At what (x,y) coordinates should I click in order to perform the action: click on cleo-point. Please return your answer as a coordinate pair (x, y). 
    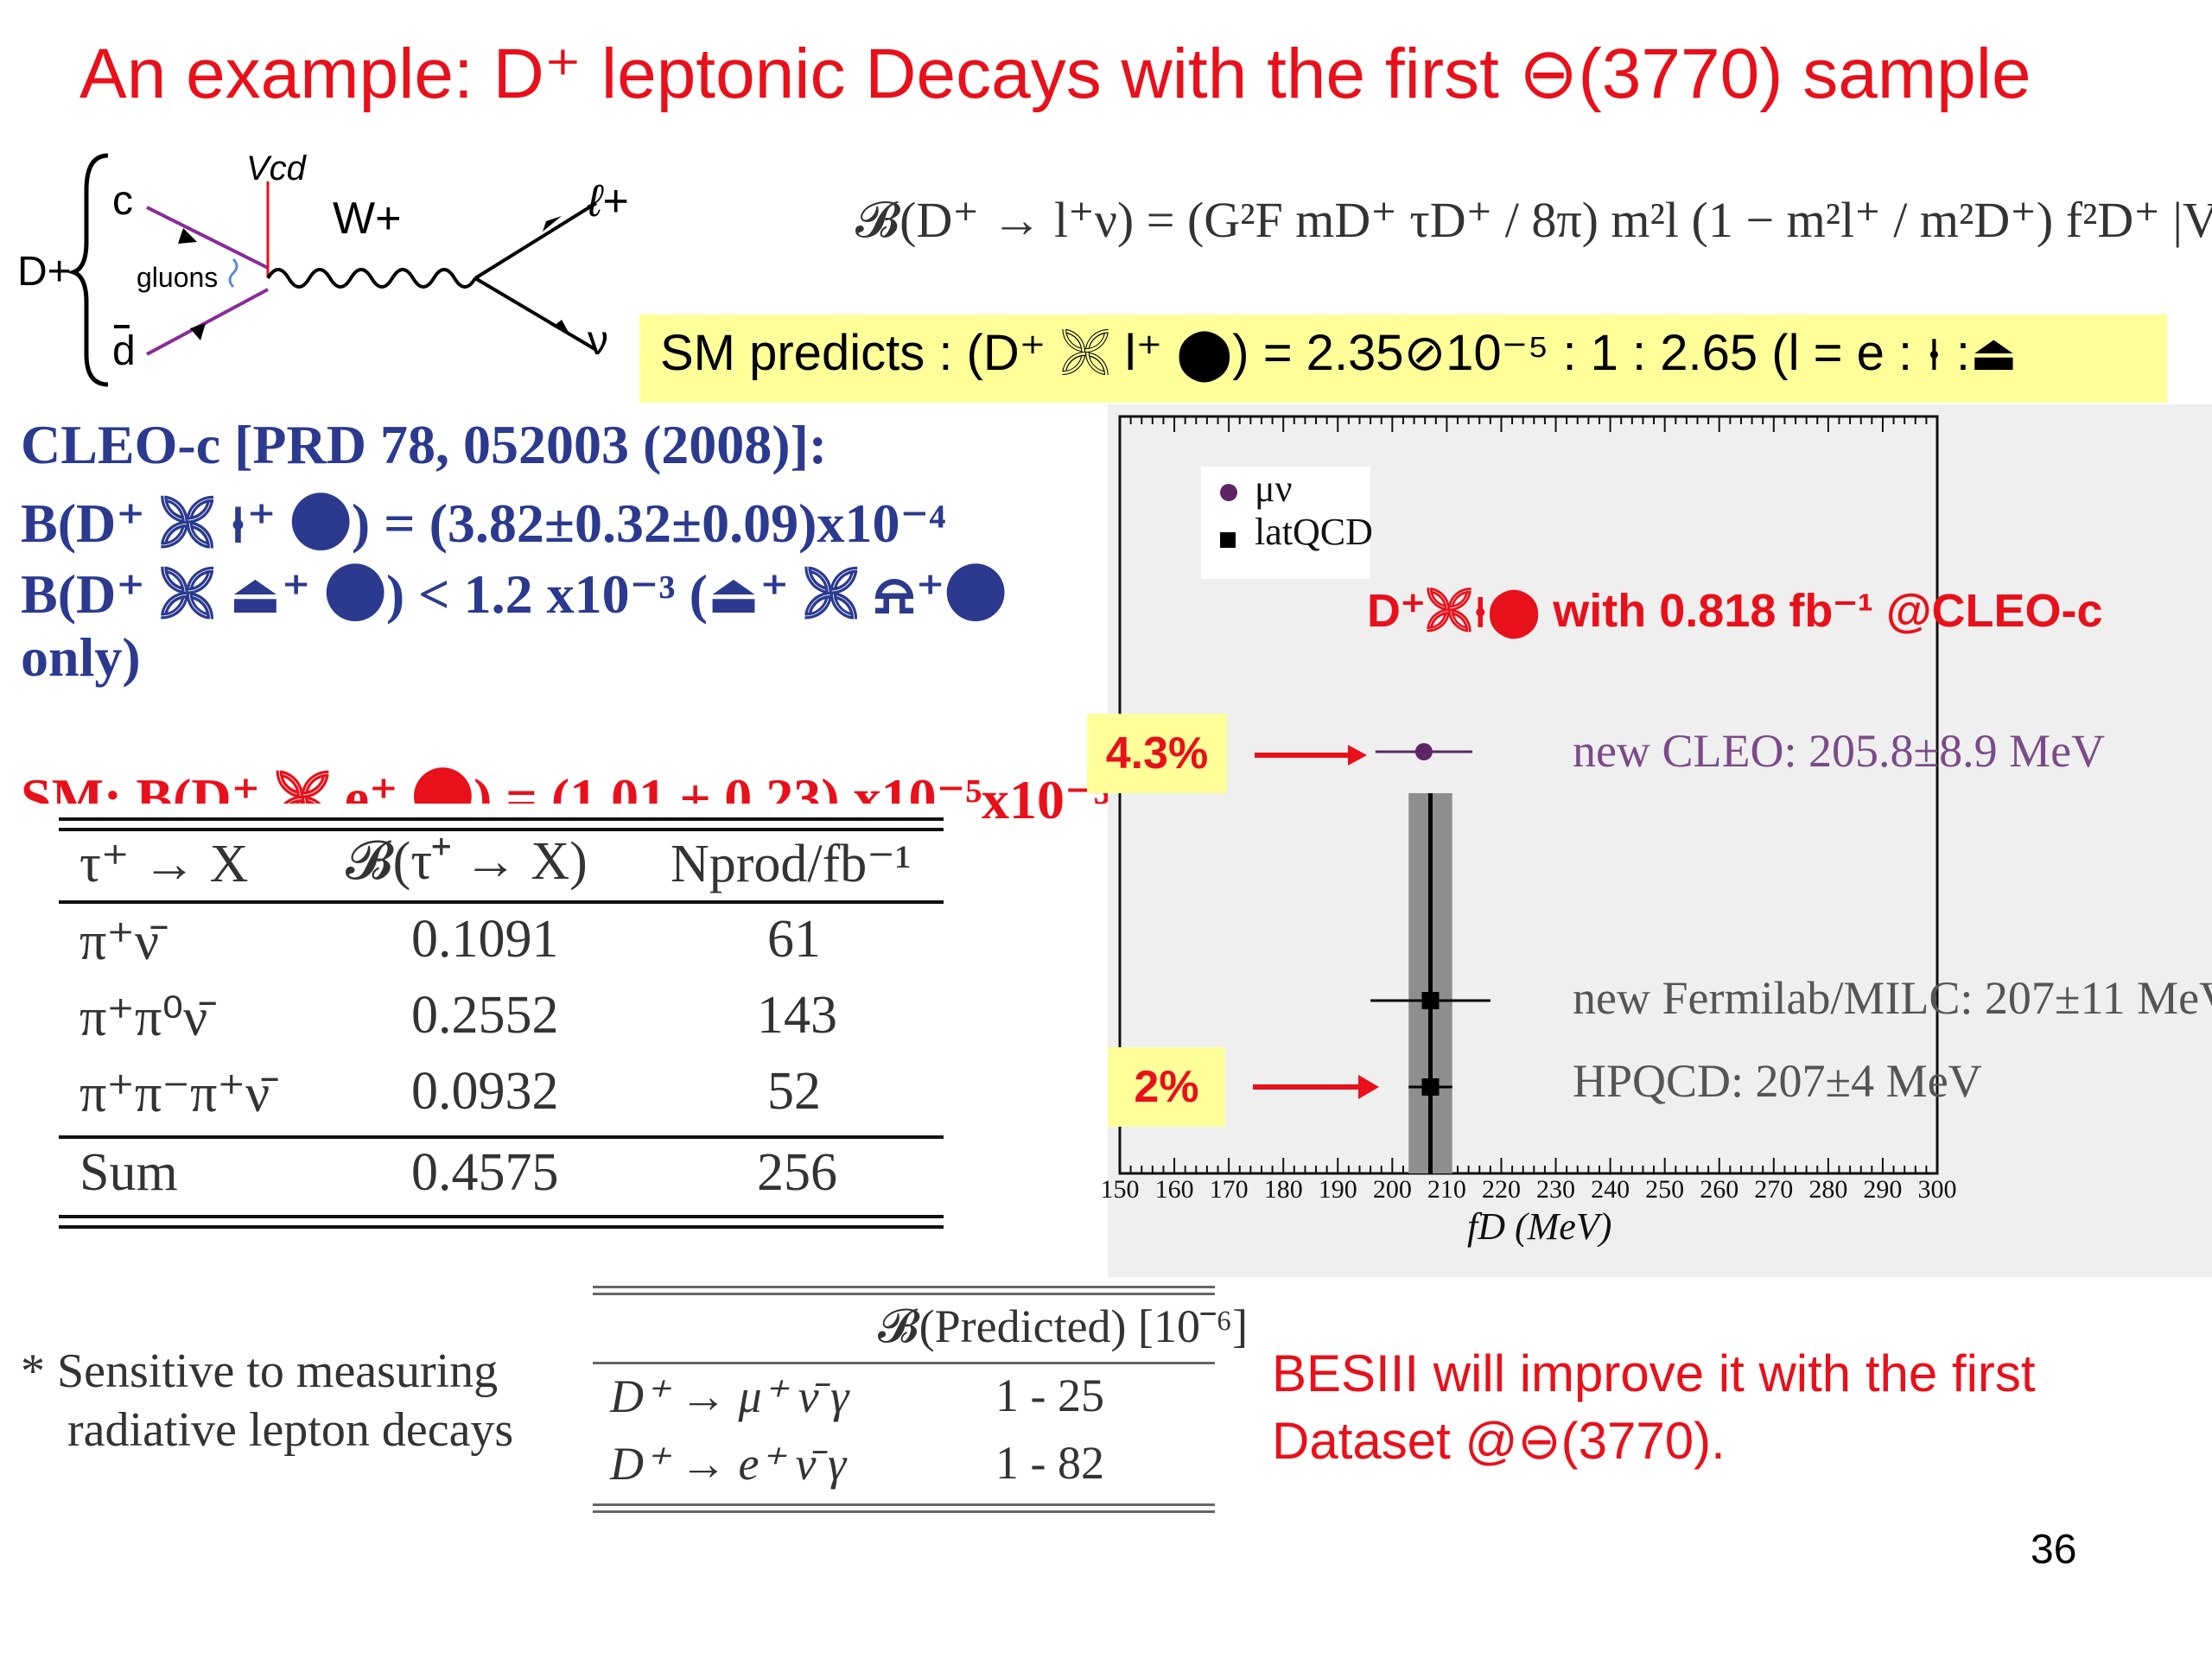
    Looking at the image, I should click on (1423, 751).